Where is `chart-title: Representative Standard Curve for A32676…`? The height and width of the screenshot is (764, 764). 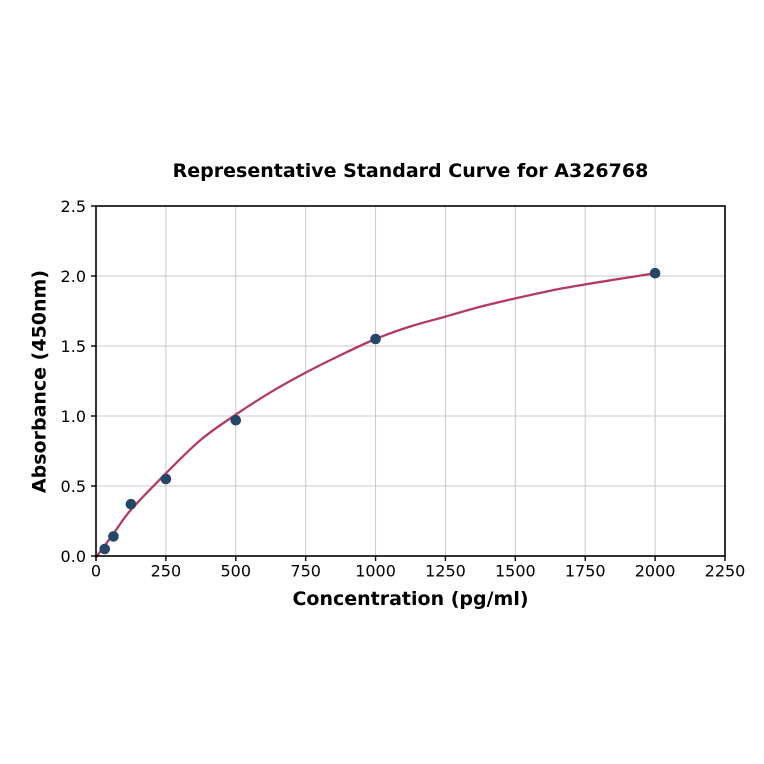 chart-title: Representative Standard Curve for A32676… is located at coordinates (410, 171).